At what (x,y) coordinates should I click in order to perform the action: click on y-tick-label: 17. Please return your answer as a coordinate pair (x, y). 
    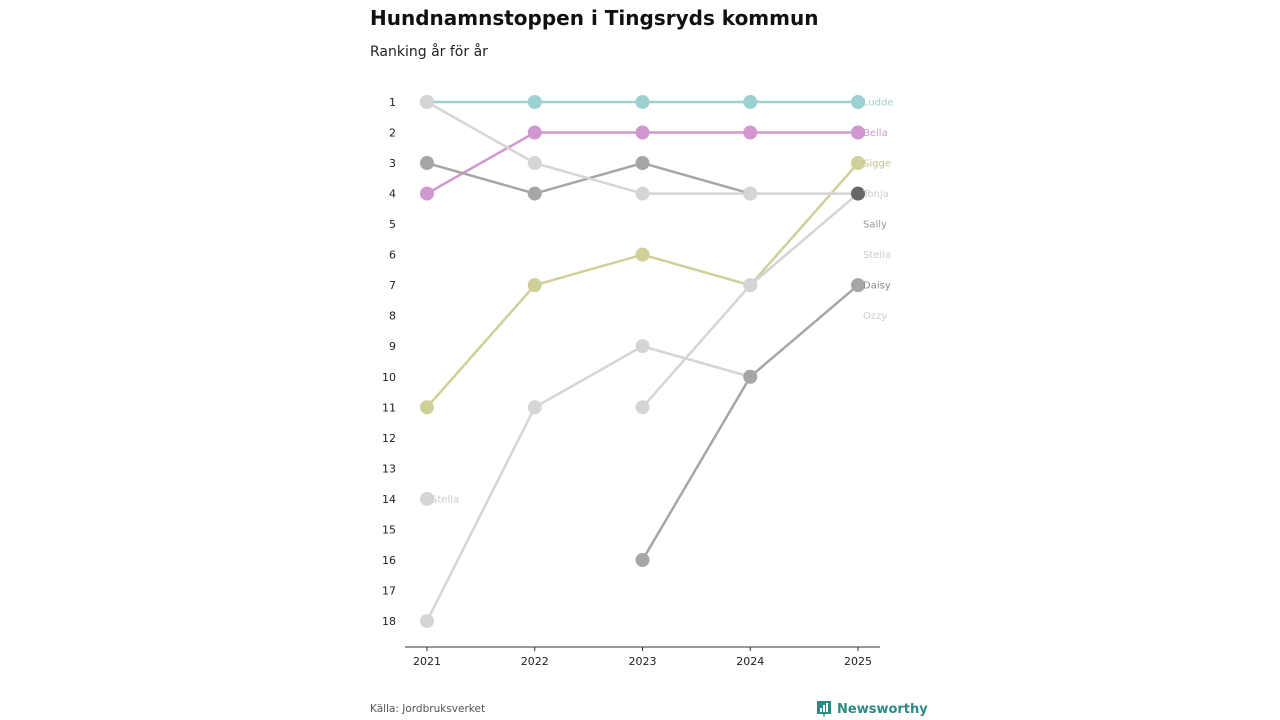
    Looking at the image, I should click on (389, 590).